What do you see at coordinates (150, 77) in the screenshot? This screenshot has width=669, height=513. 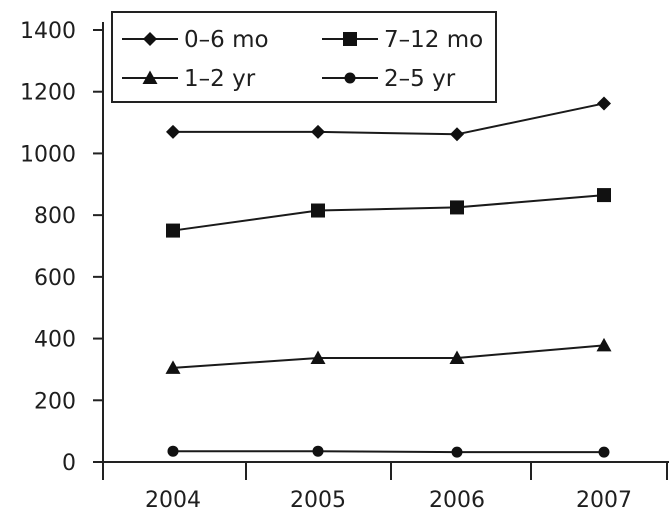 I see `legend-triangle-marker` at bounding box center [150, 77].